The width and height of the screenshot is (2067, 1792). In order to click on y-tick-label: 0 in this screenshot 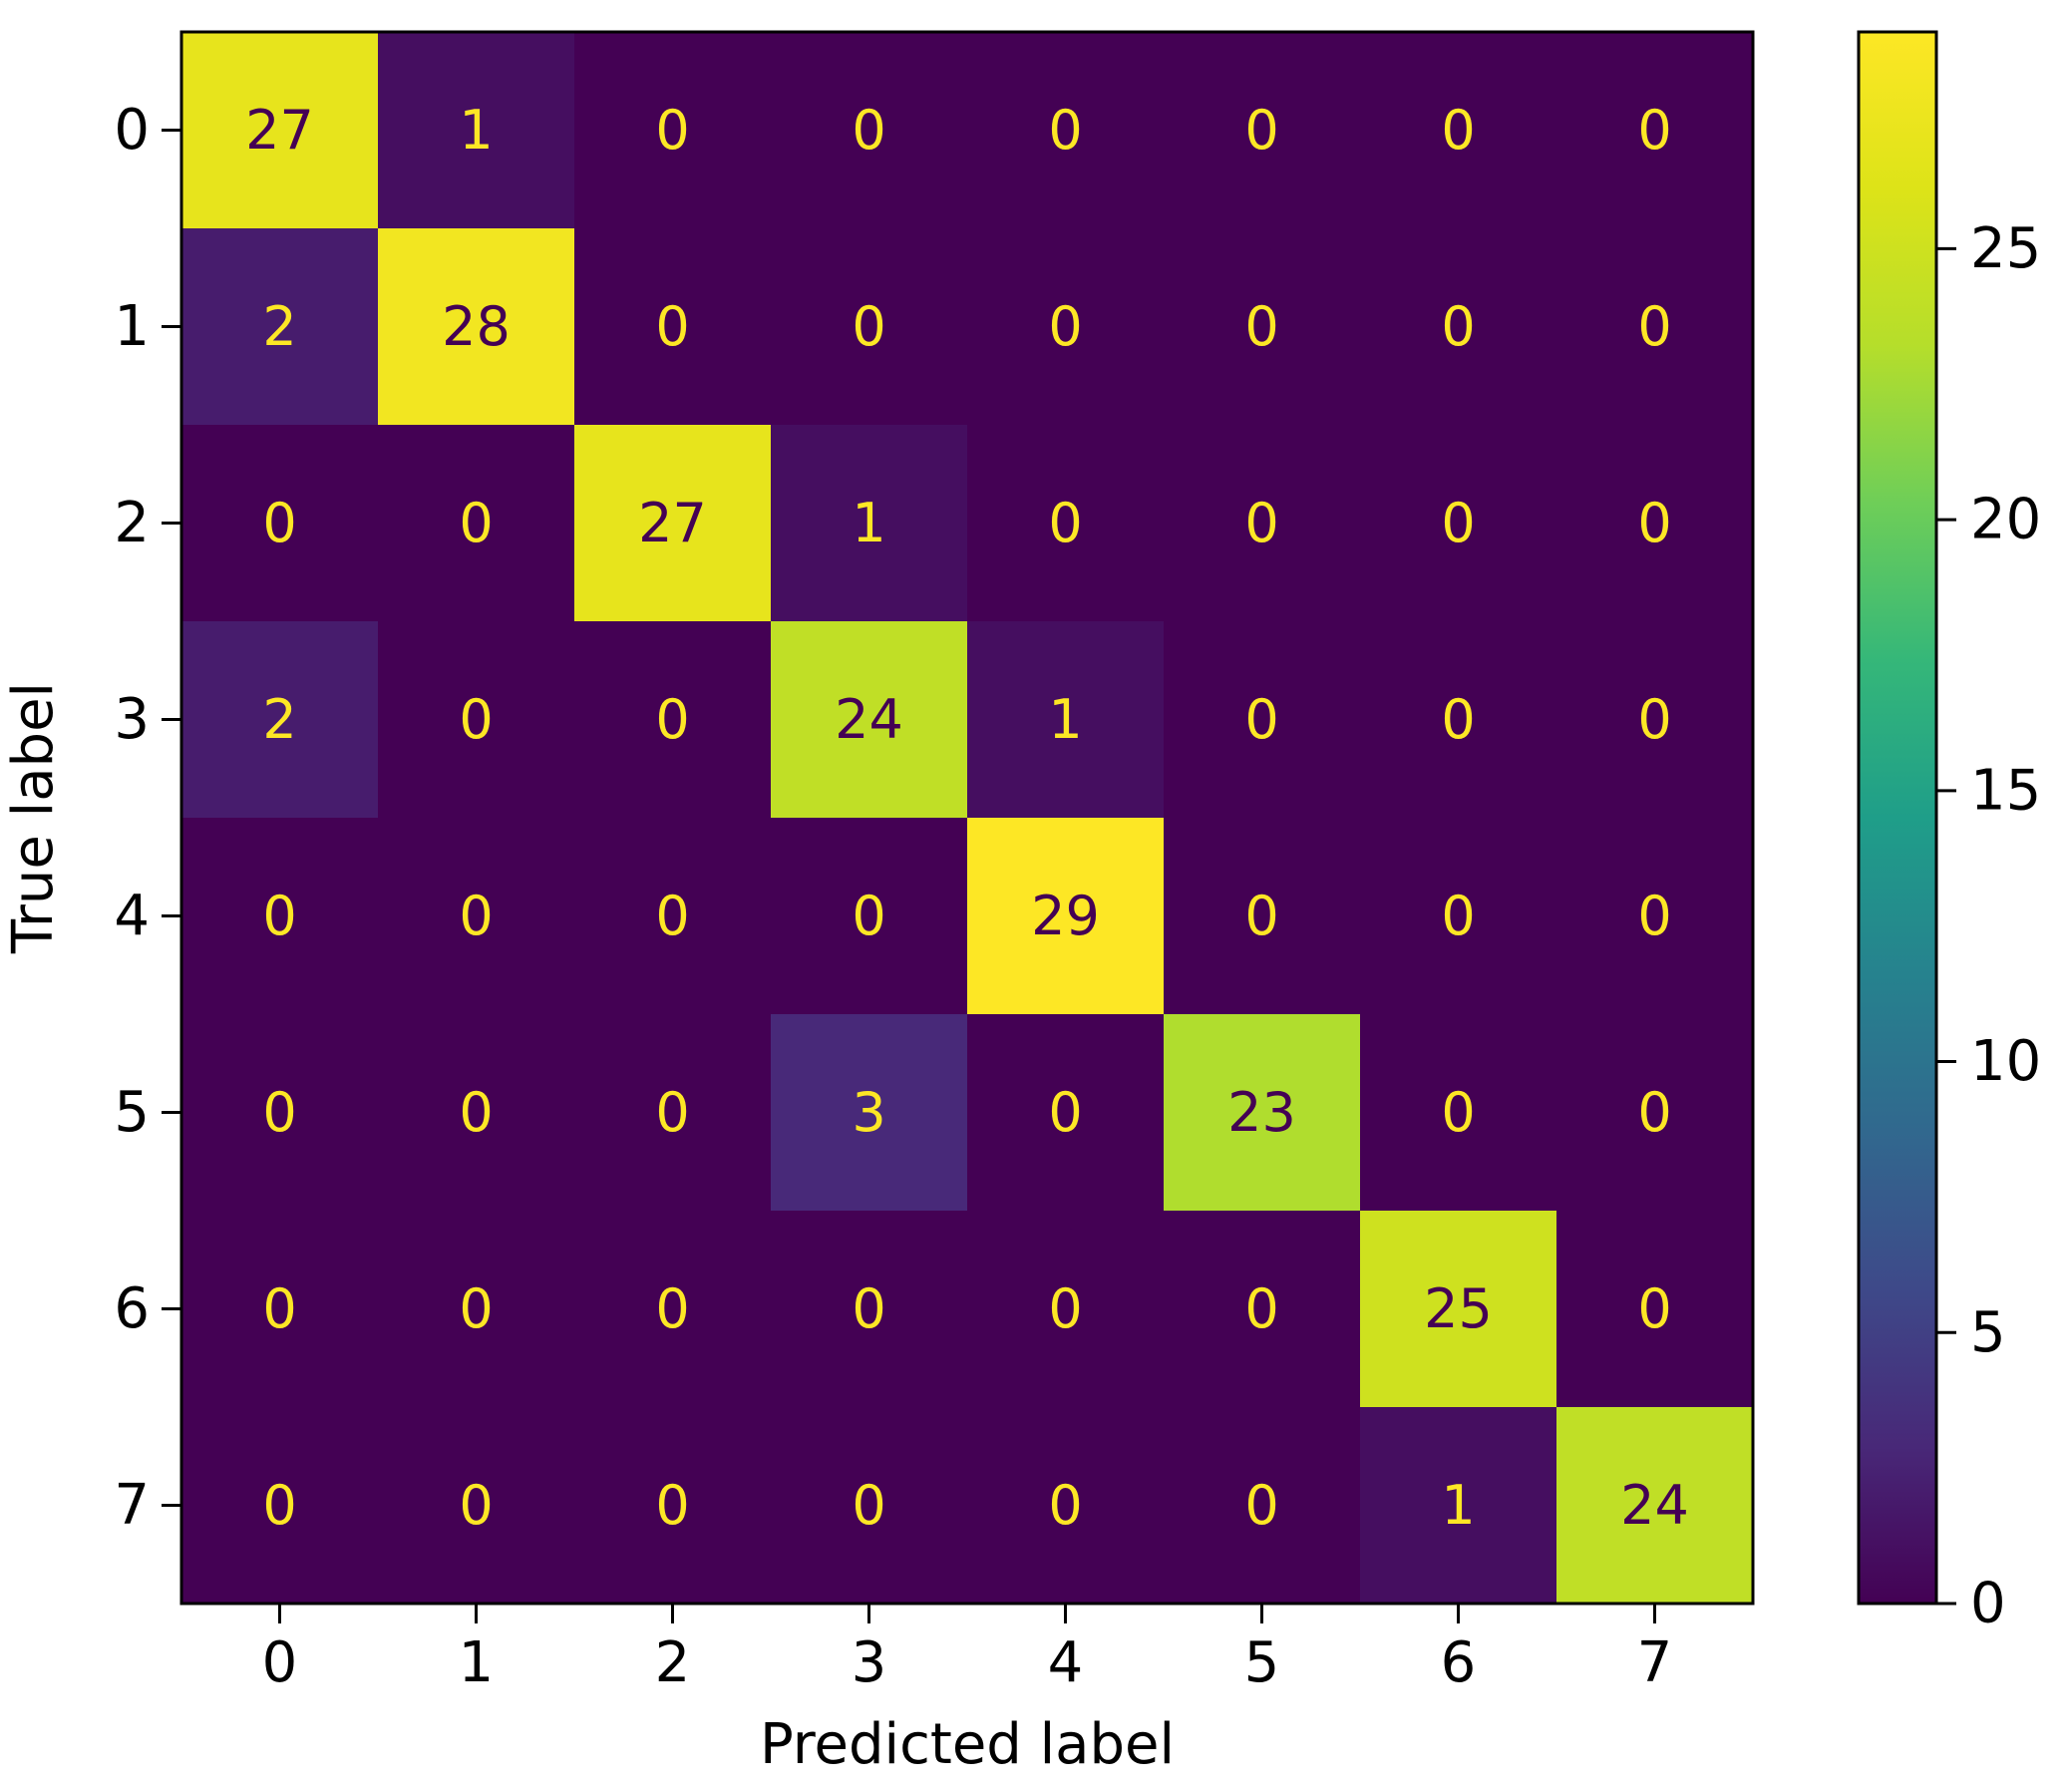, I will do `click(132, 130)`.